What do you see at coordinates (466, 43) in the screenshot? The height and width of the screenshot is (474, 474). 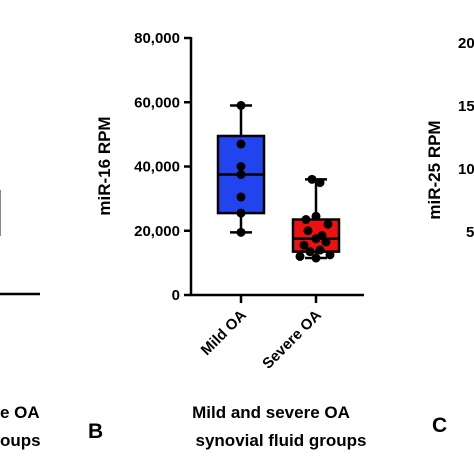 I see `panel-c-tick-20: 20` at bounding box center [466, 43].